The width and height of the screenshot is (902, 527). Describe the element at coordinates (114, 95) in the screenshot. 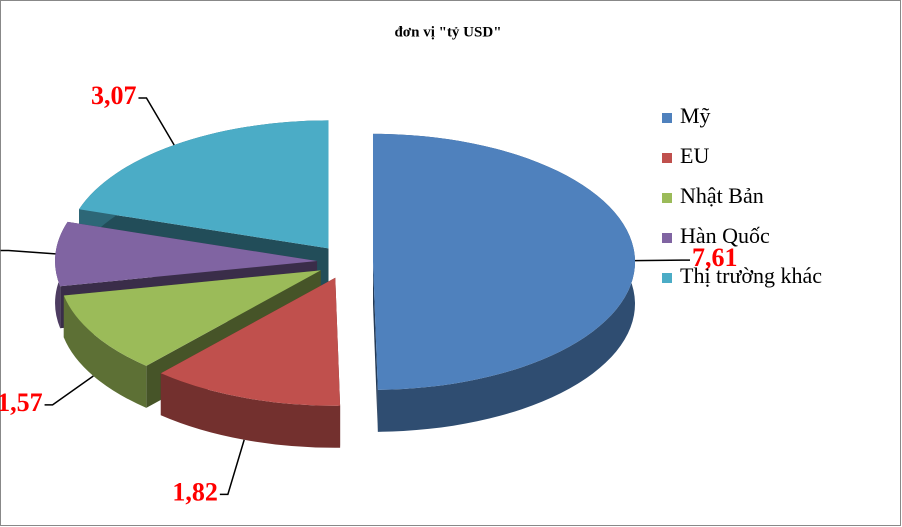

I see `value-label: 3,07` at that location.